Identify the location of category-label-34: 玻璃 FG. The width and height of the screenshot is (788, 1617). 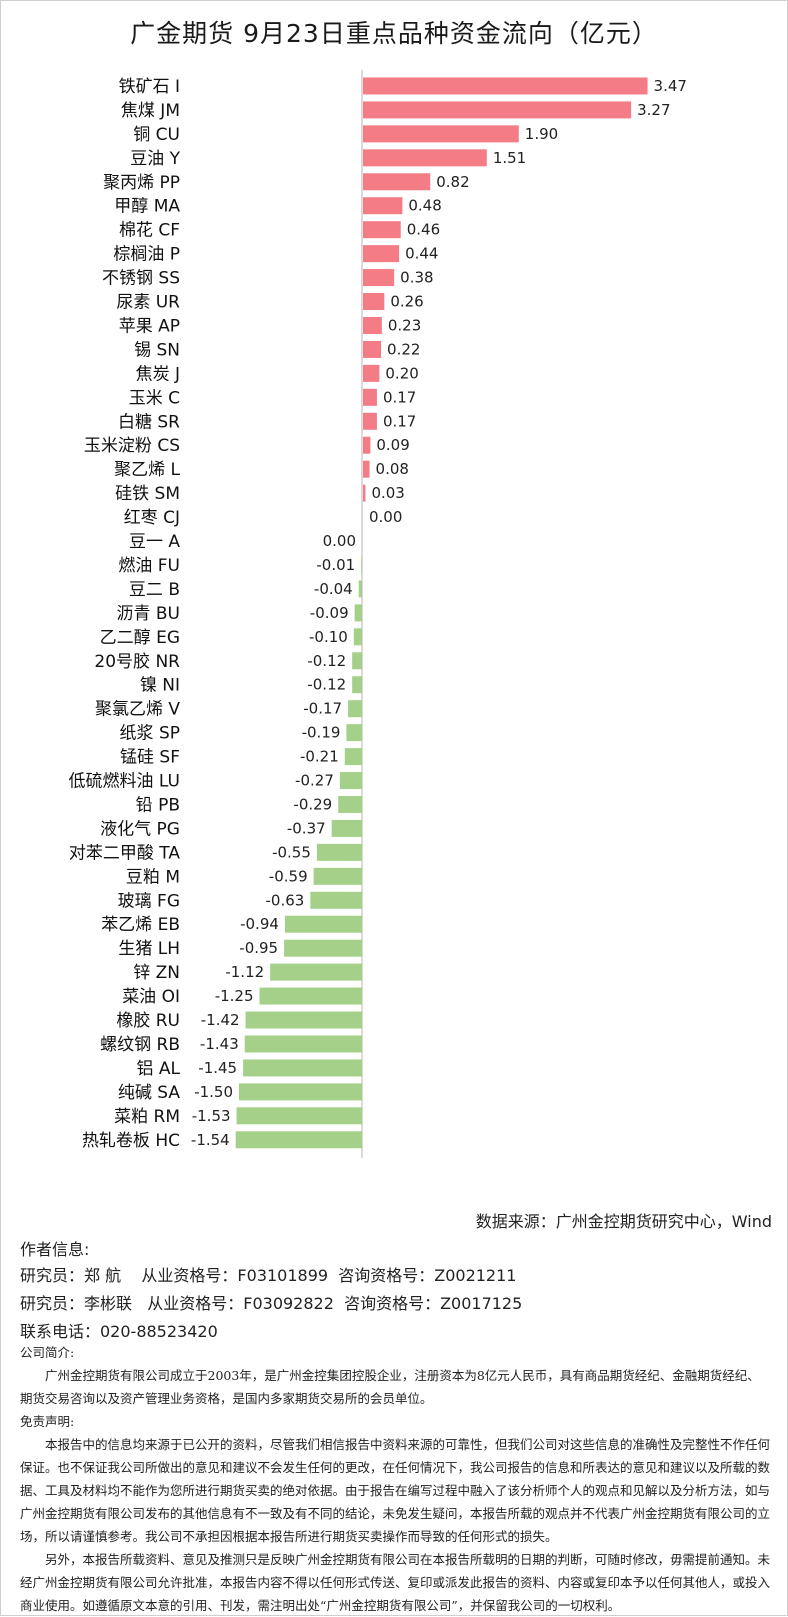
(149, 901).